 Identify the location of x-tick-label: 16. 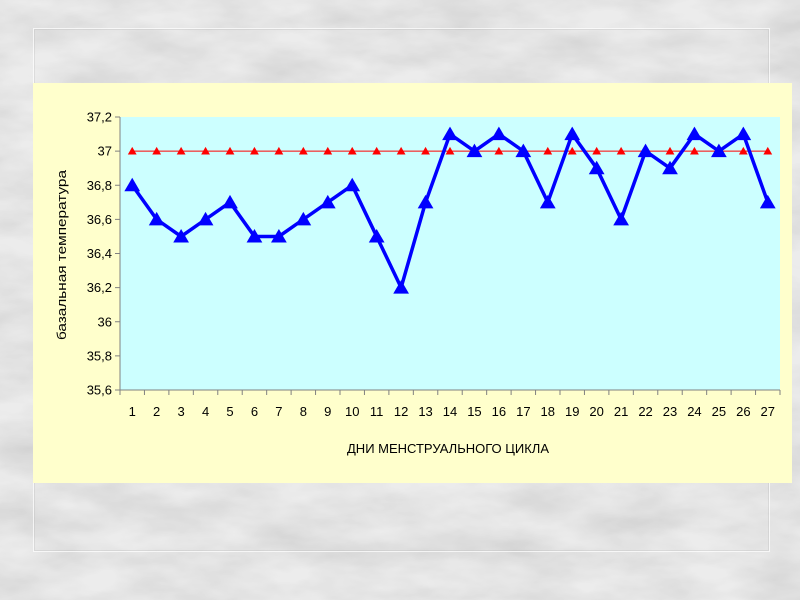
(499, 411).